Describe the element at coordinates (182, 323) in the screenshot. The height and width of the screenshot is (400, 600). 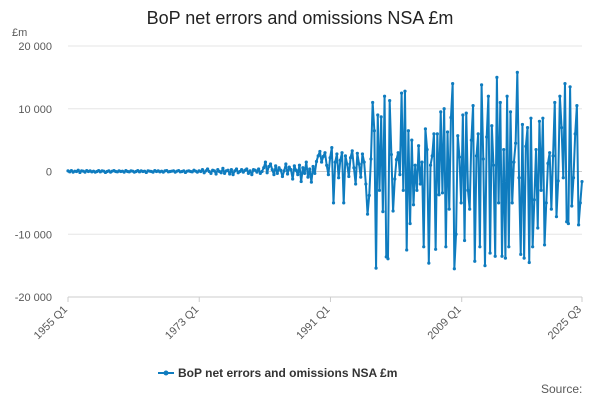
I see `x-tick-label: 1973 Q1` at that location.